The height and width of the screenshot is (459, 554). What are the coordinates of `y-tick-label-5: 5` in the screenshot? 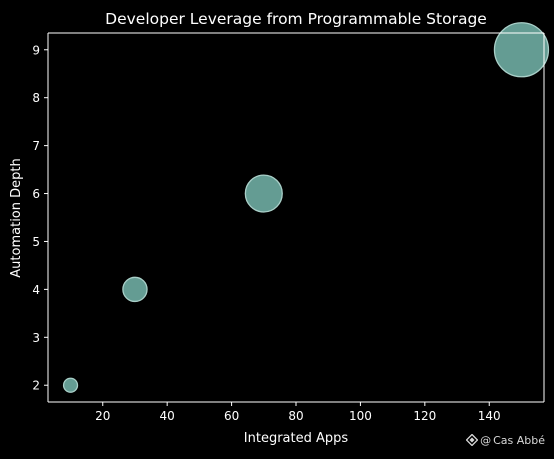 It's located at (36, 242).